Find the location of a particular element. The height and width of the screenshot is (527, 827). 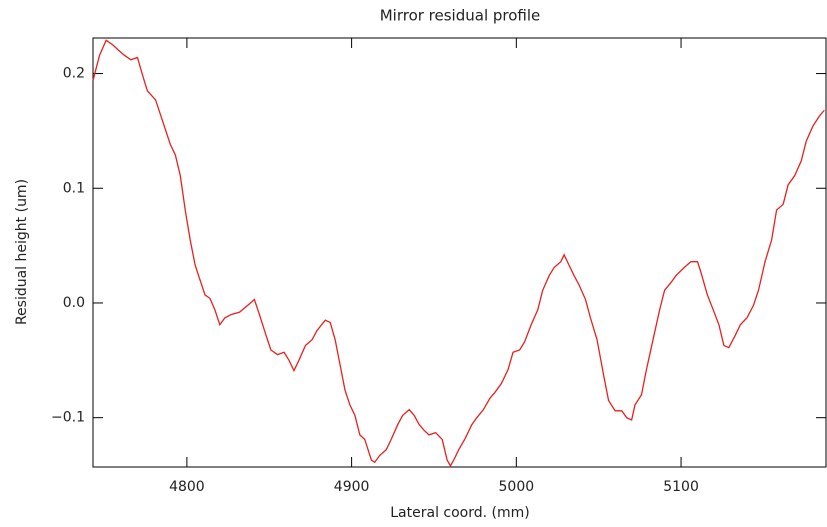

x-axis-label: Lateral coord. (mm) is located at coordinates (459, 513).